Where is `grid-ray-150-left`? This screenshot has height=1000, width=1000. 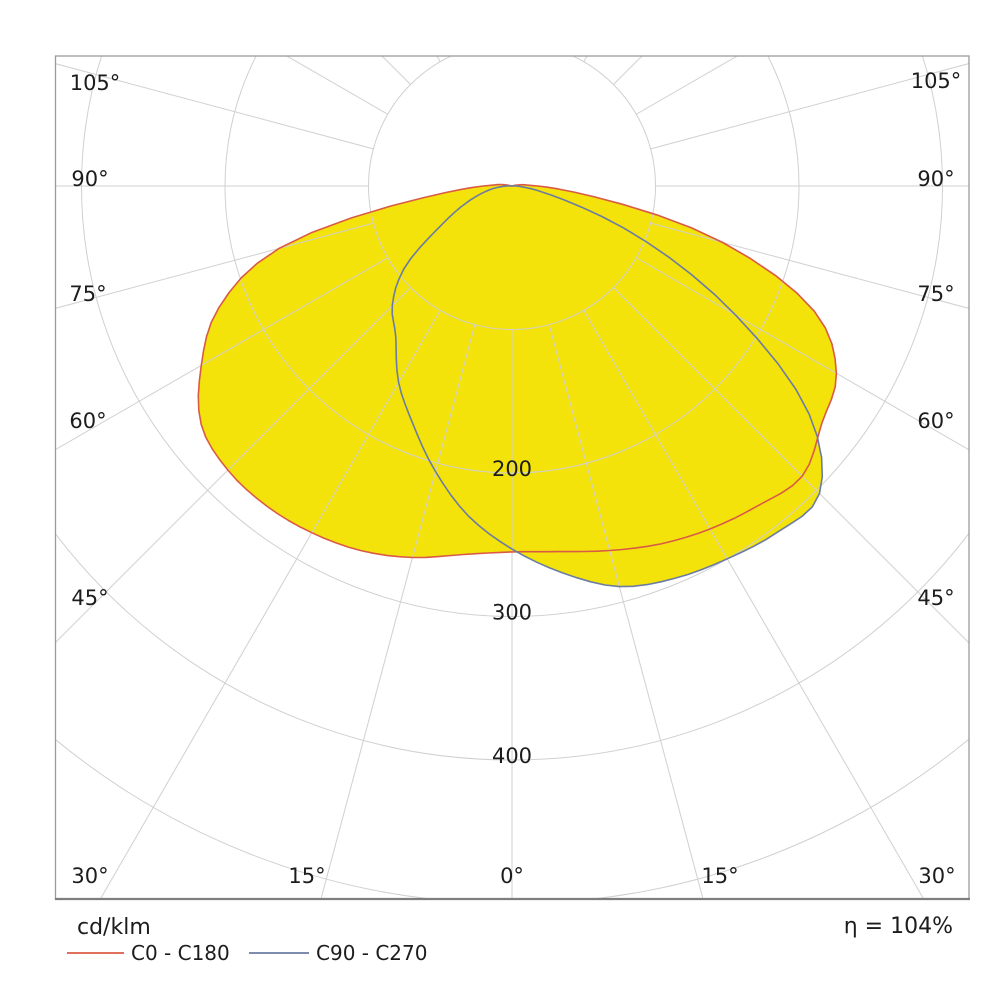
grid-ray-150-left is located at coordinates (438, 59).